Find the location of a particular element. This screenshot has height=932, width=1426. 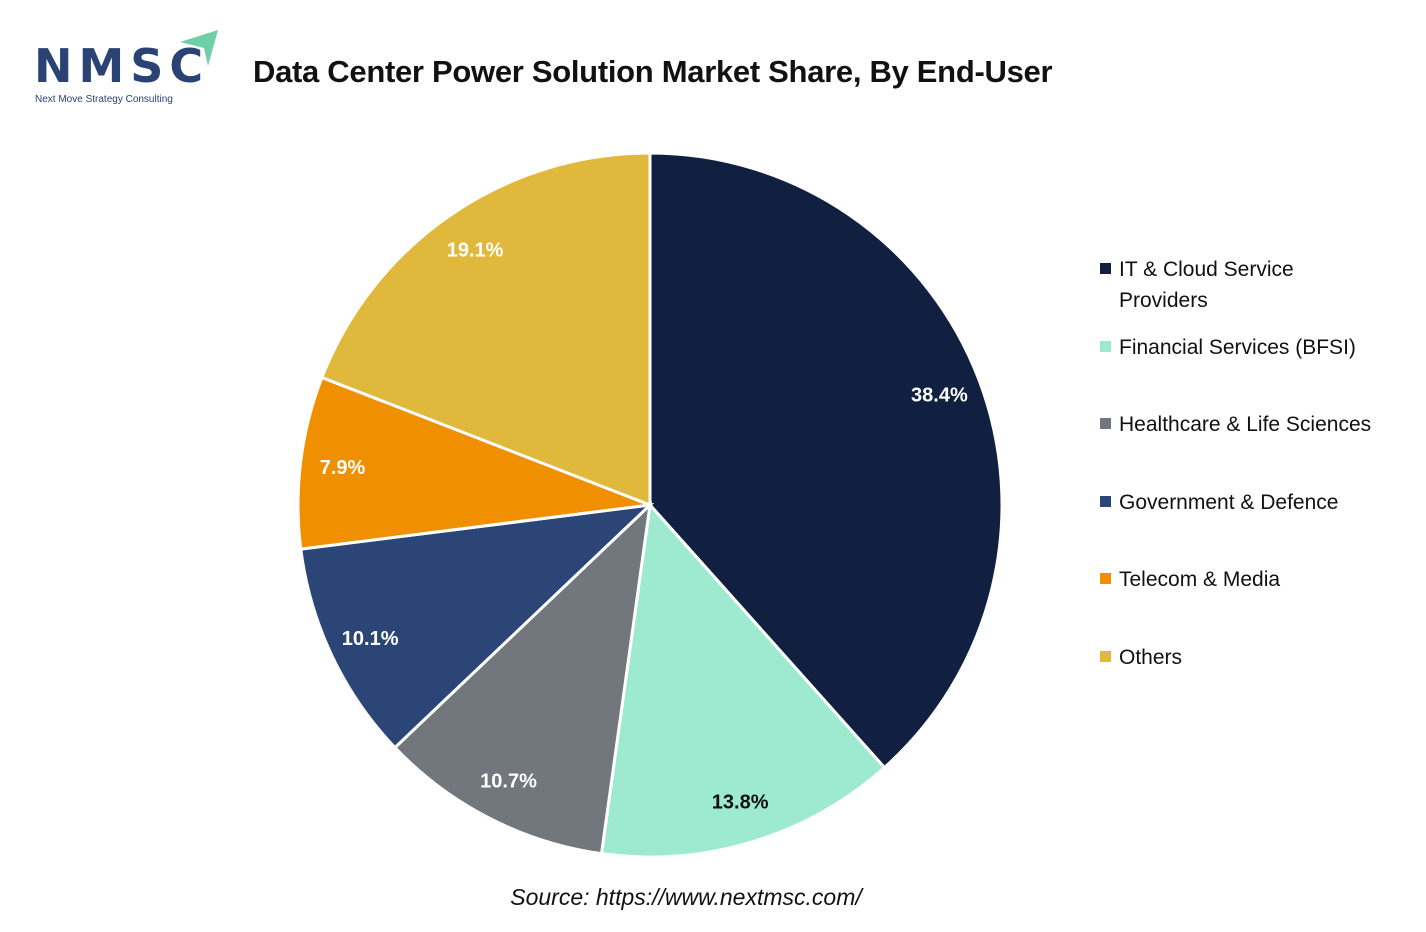

legend-item: Healthcare & Life Sciences is located at coordinates (1235, 424).